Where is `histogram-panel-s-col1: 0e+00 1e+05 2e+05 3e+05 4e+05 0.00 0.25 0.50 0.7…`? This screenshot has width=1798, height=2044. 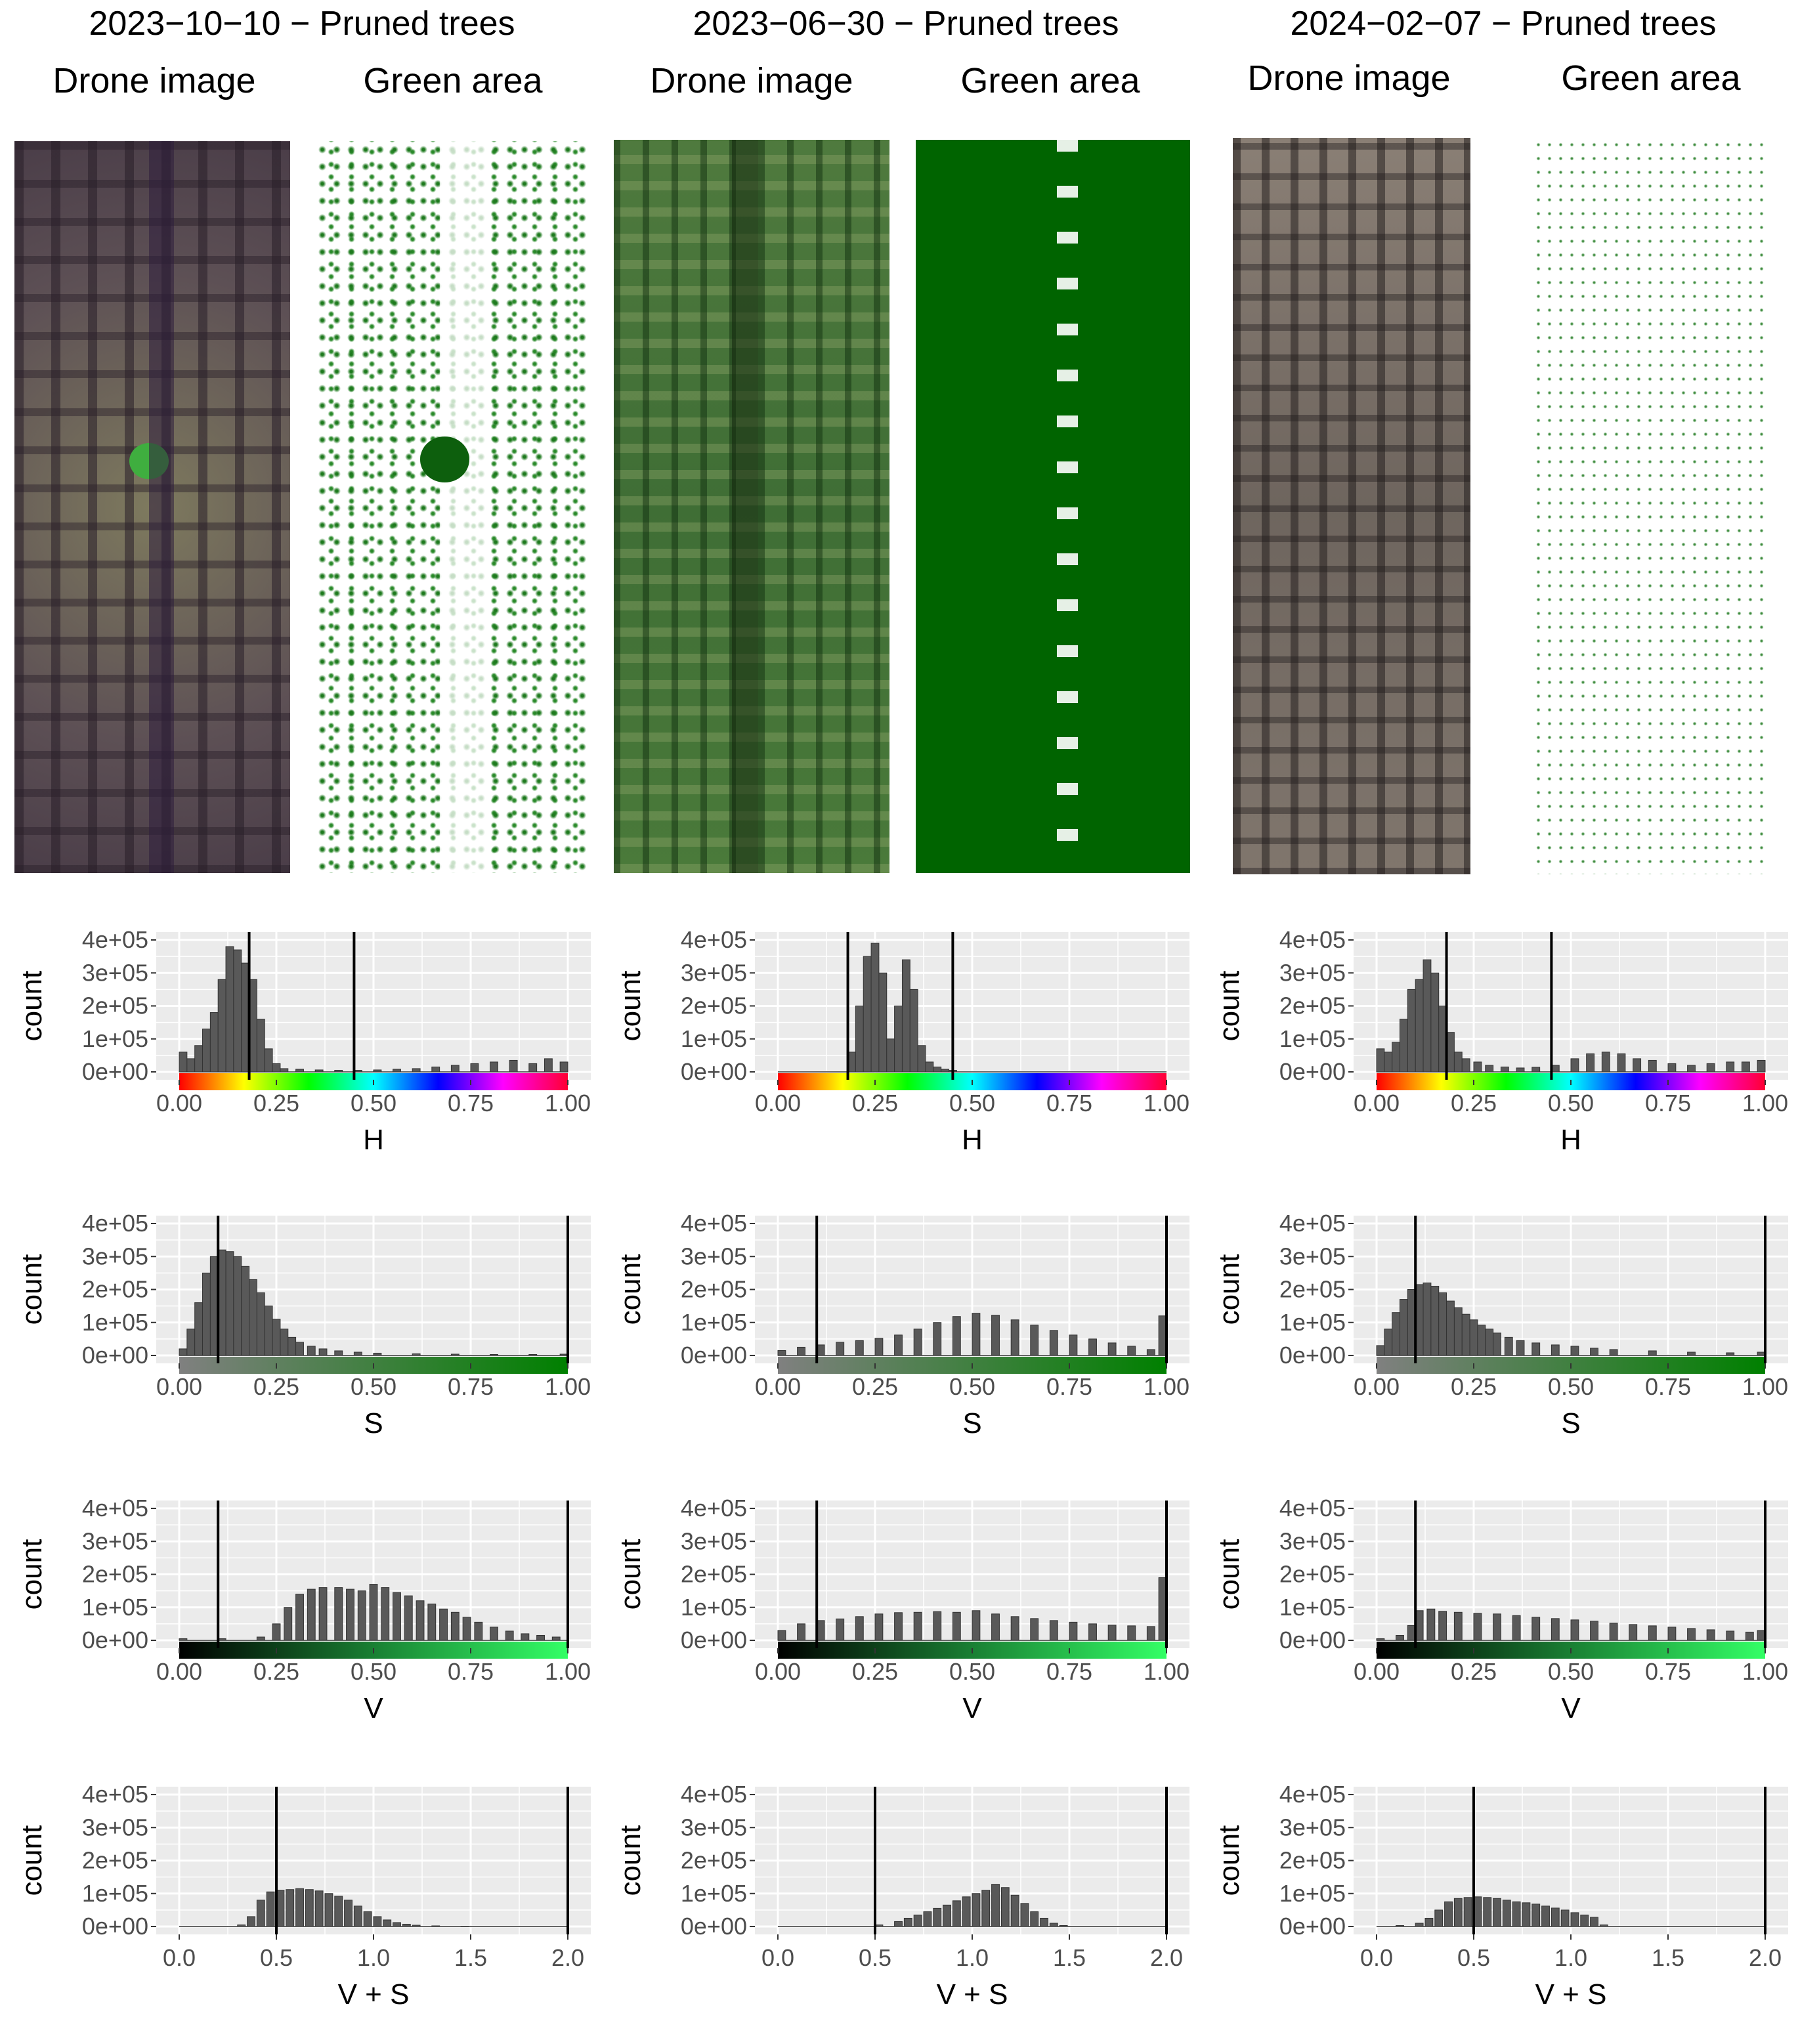 histogram-panel-s-col1: 0e+00 1e+05 2e+05 3e+05 4e+05 0.00 0.25 0.50 0.7… is located at coordinates (303, 1324).